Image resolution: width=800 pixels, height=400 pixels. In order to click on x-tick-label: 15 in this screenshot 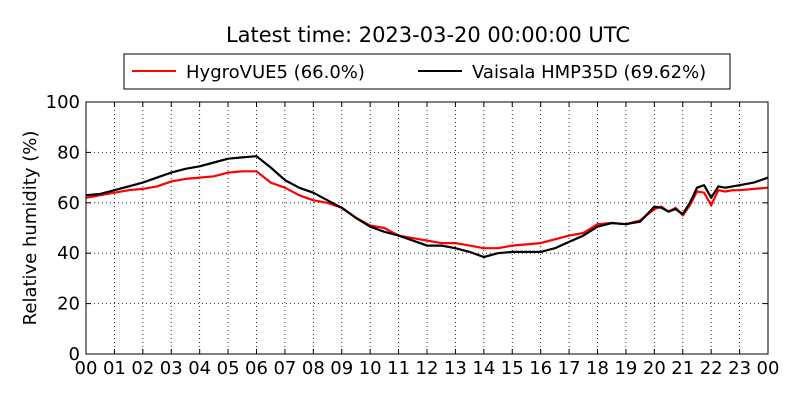, I will do `click(512, 368)`.